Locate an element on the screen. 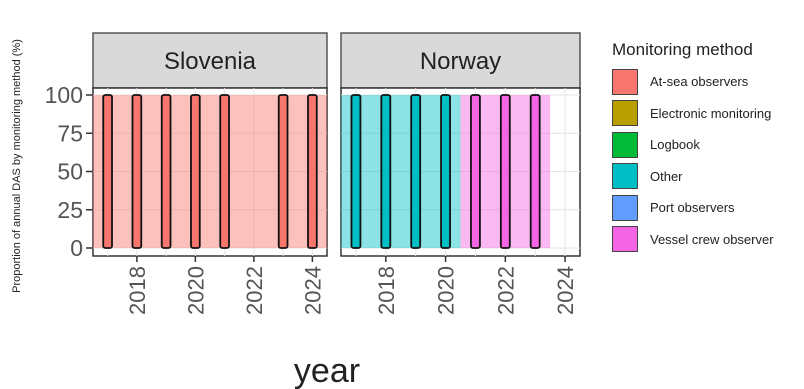  legend-item: Vessel crew observer is located at coordinates (707, 240).